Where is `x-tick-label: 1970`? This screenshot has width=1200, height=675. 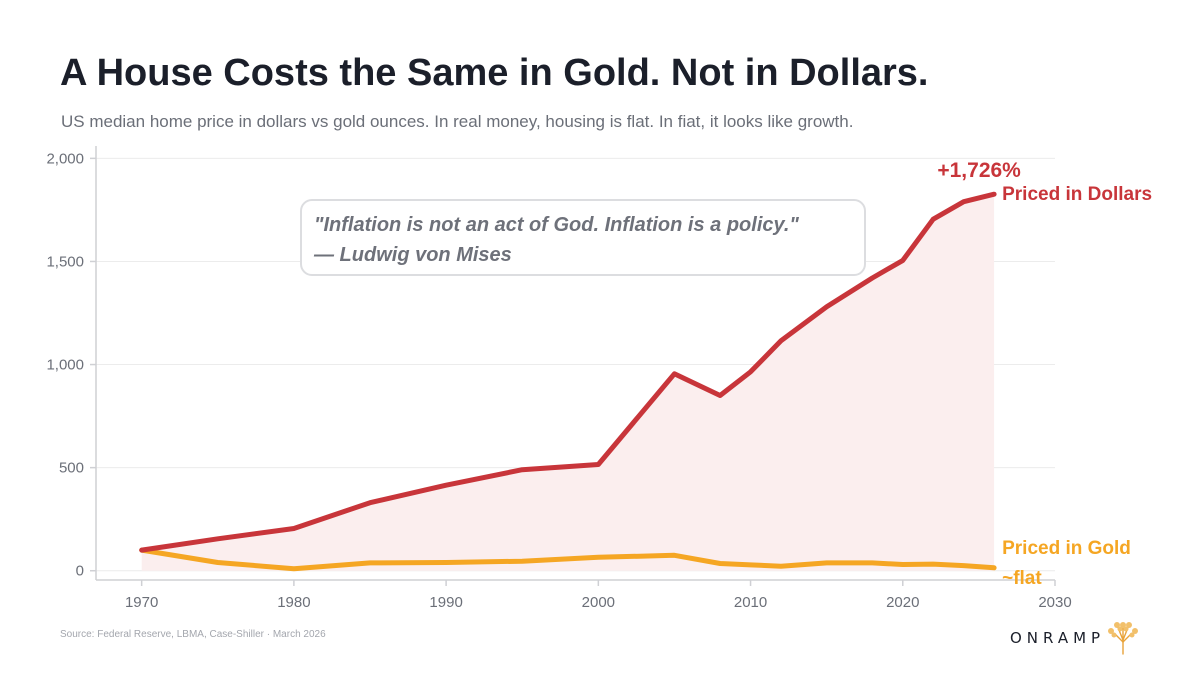 x-tick-label: 1970 is located at coordinates (141, 602).